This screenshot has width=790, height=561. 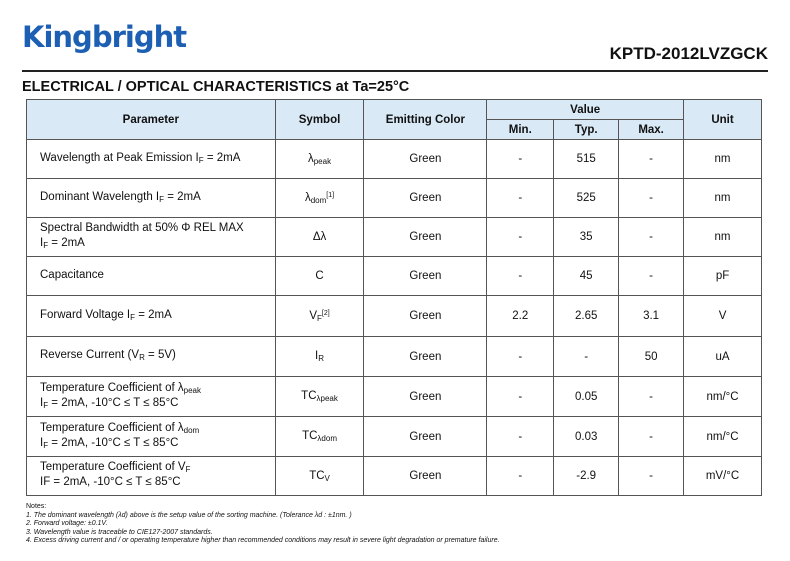 I want to click on symbol-cell: TCλpeak, so click(x=319, y=396).